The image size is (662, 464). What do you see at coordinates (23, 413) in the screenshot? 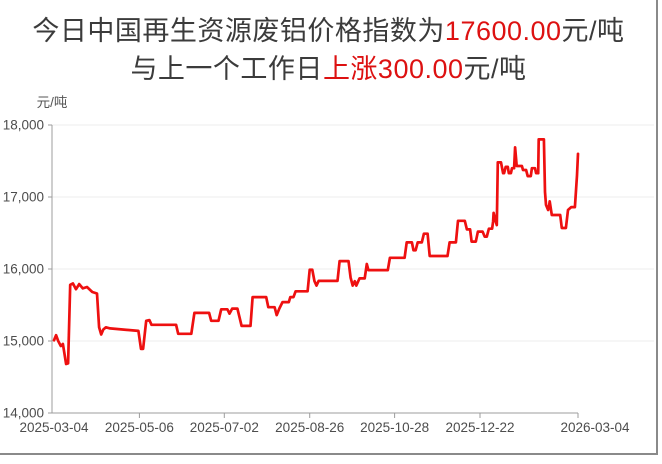
I see `svg-text: 14,000` at bounding box center [23, 413].